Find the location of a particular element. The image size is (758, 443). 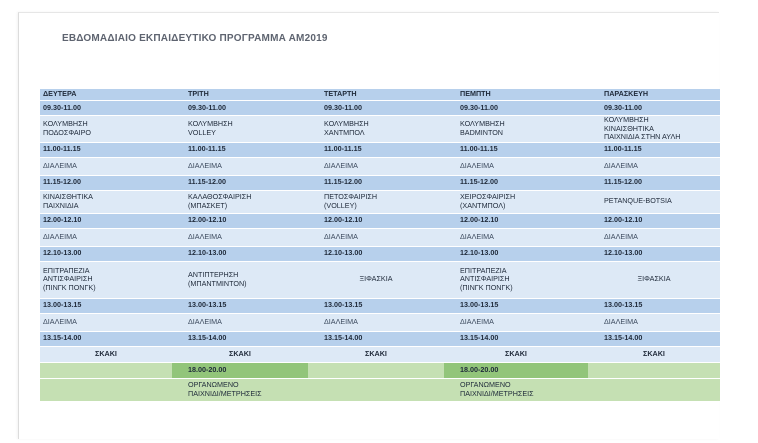

day-header-row: ΔΕΥΤΕΡΑ ΤΡΙΤΗ ΤΕΤΑΡΤΗ ΠΕΜΠΤΗ ΠΑΡΑΣΚΕΥΗ is located at coordinates (380, 95).